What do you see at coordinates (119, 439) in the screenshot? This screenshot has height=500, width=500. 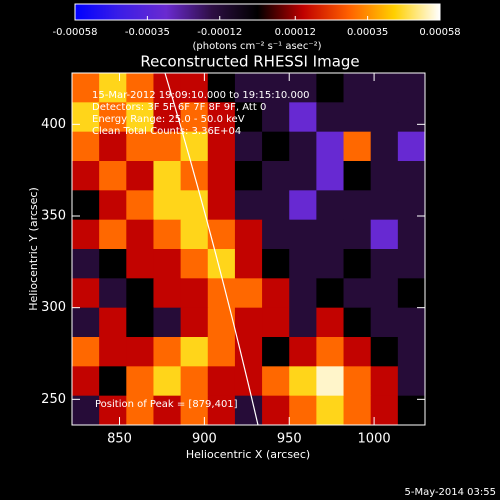 I see `x-tick-label: 850` at bounding box center [119, 439].